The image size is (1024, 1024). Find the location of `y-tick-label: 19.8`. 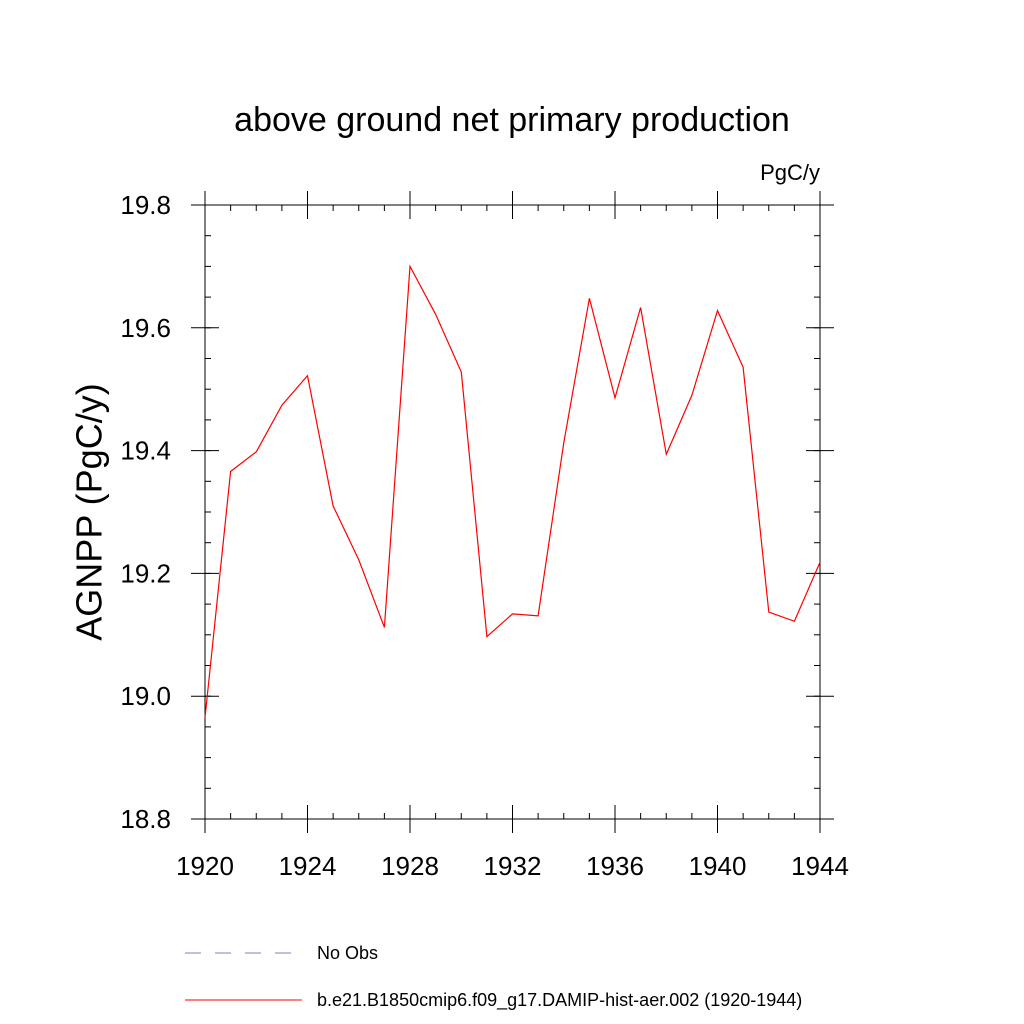

y-tick-label: 19.8 is located at coordinates (145, 205).